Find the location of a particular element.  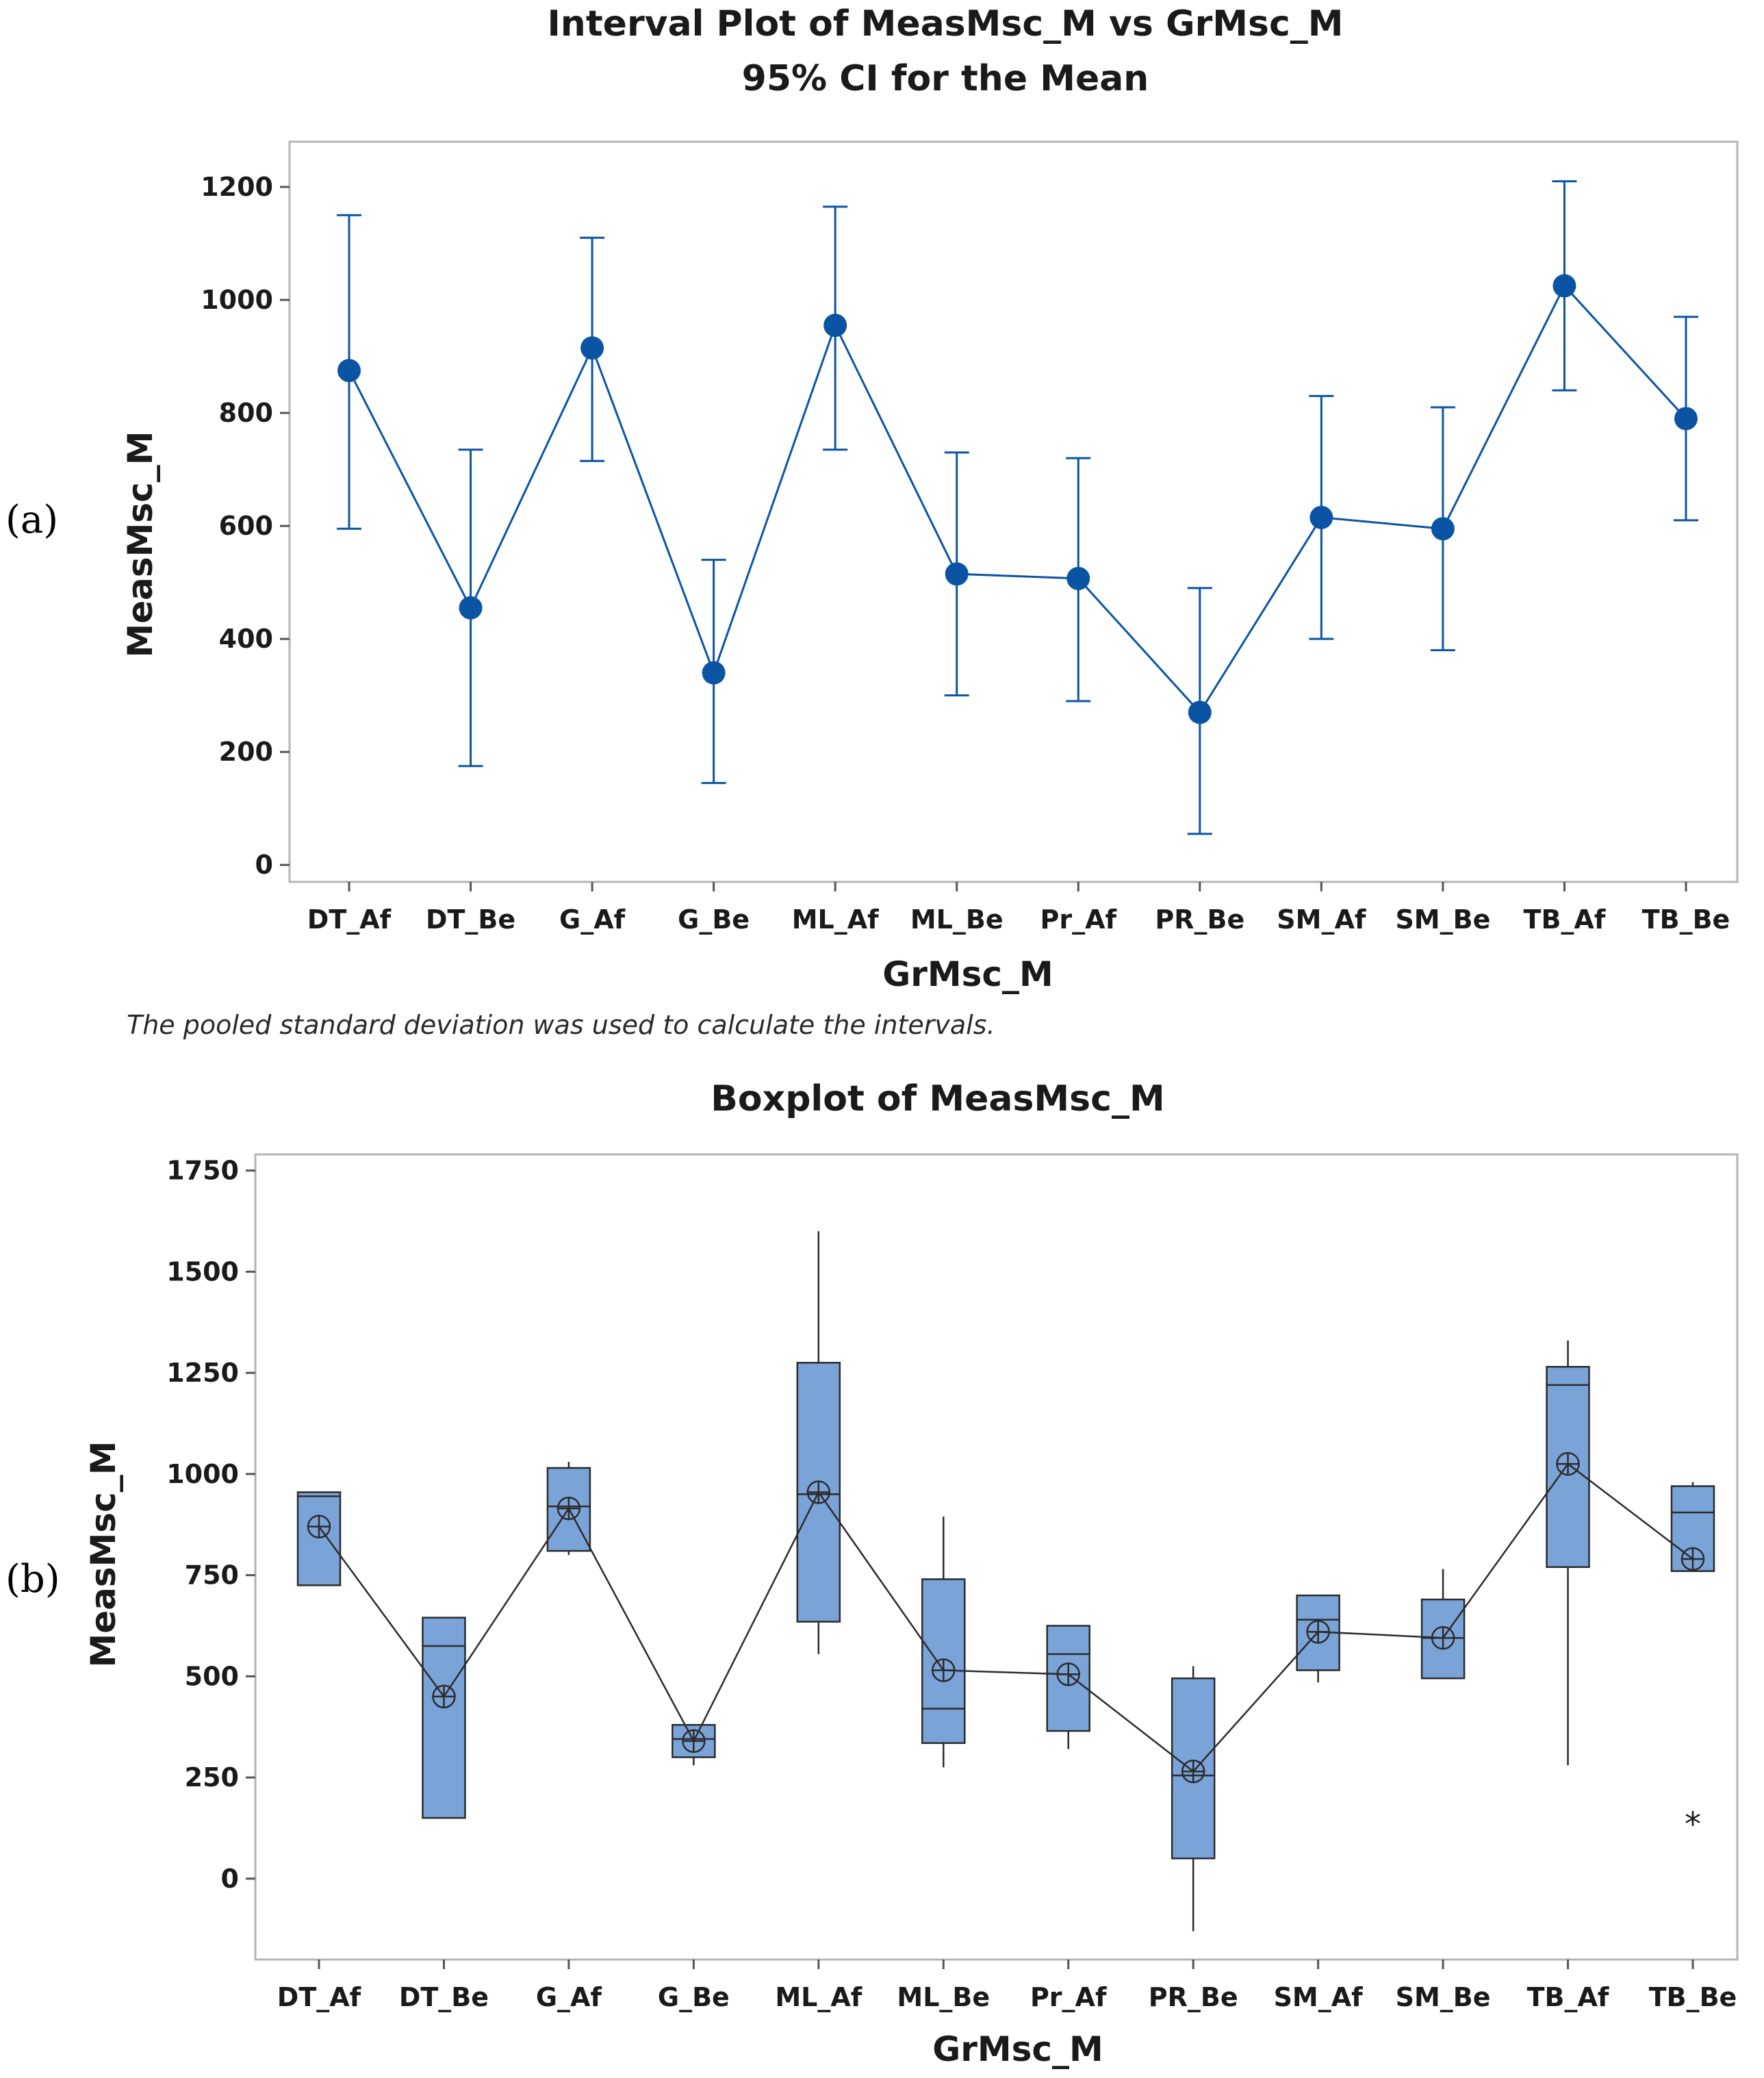

box-x-tick-label-pr-af: Pr_Af is located at coordinates (1068, 1997).